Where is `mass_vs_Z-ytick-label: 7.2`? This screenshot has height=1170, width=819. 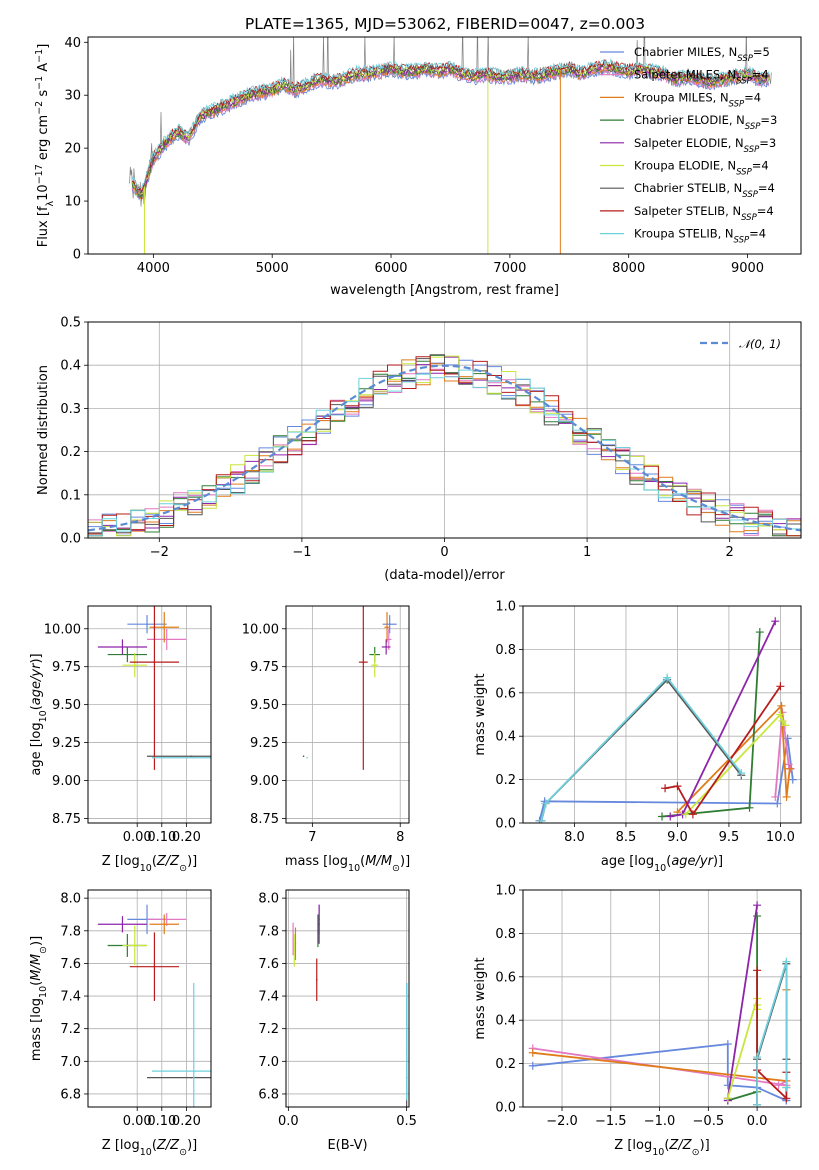 mass_vs_Z-ytick-label: 7.2 is located at coordinates (70, 1029).